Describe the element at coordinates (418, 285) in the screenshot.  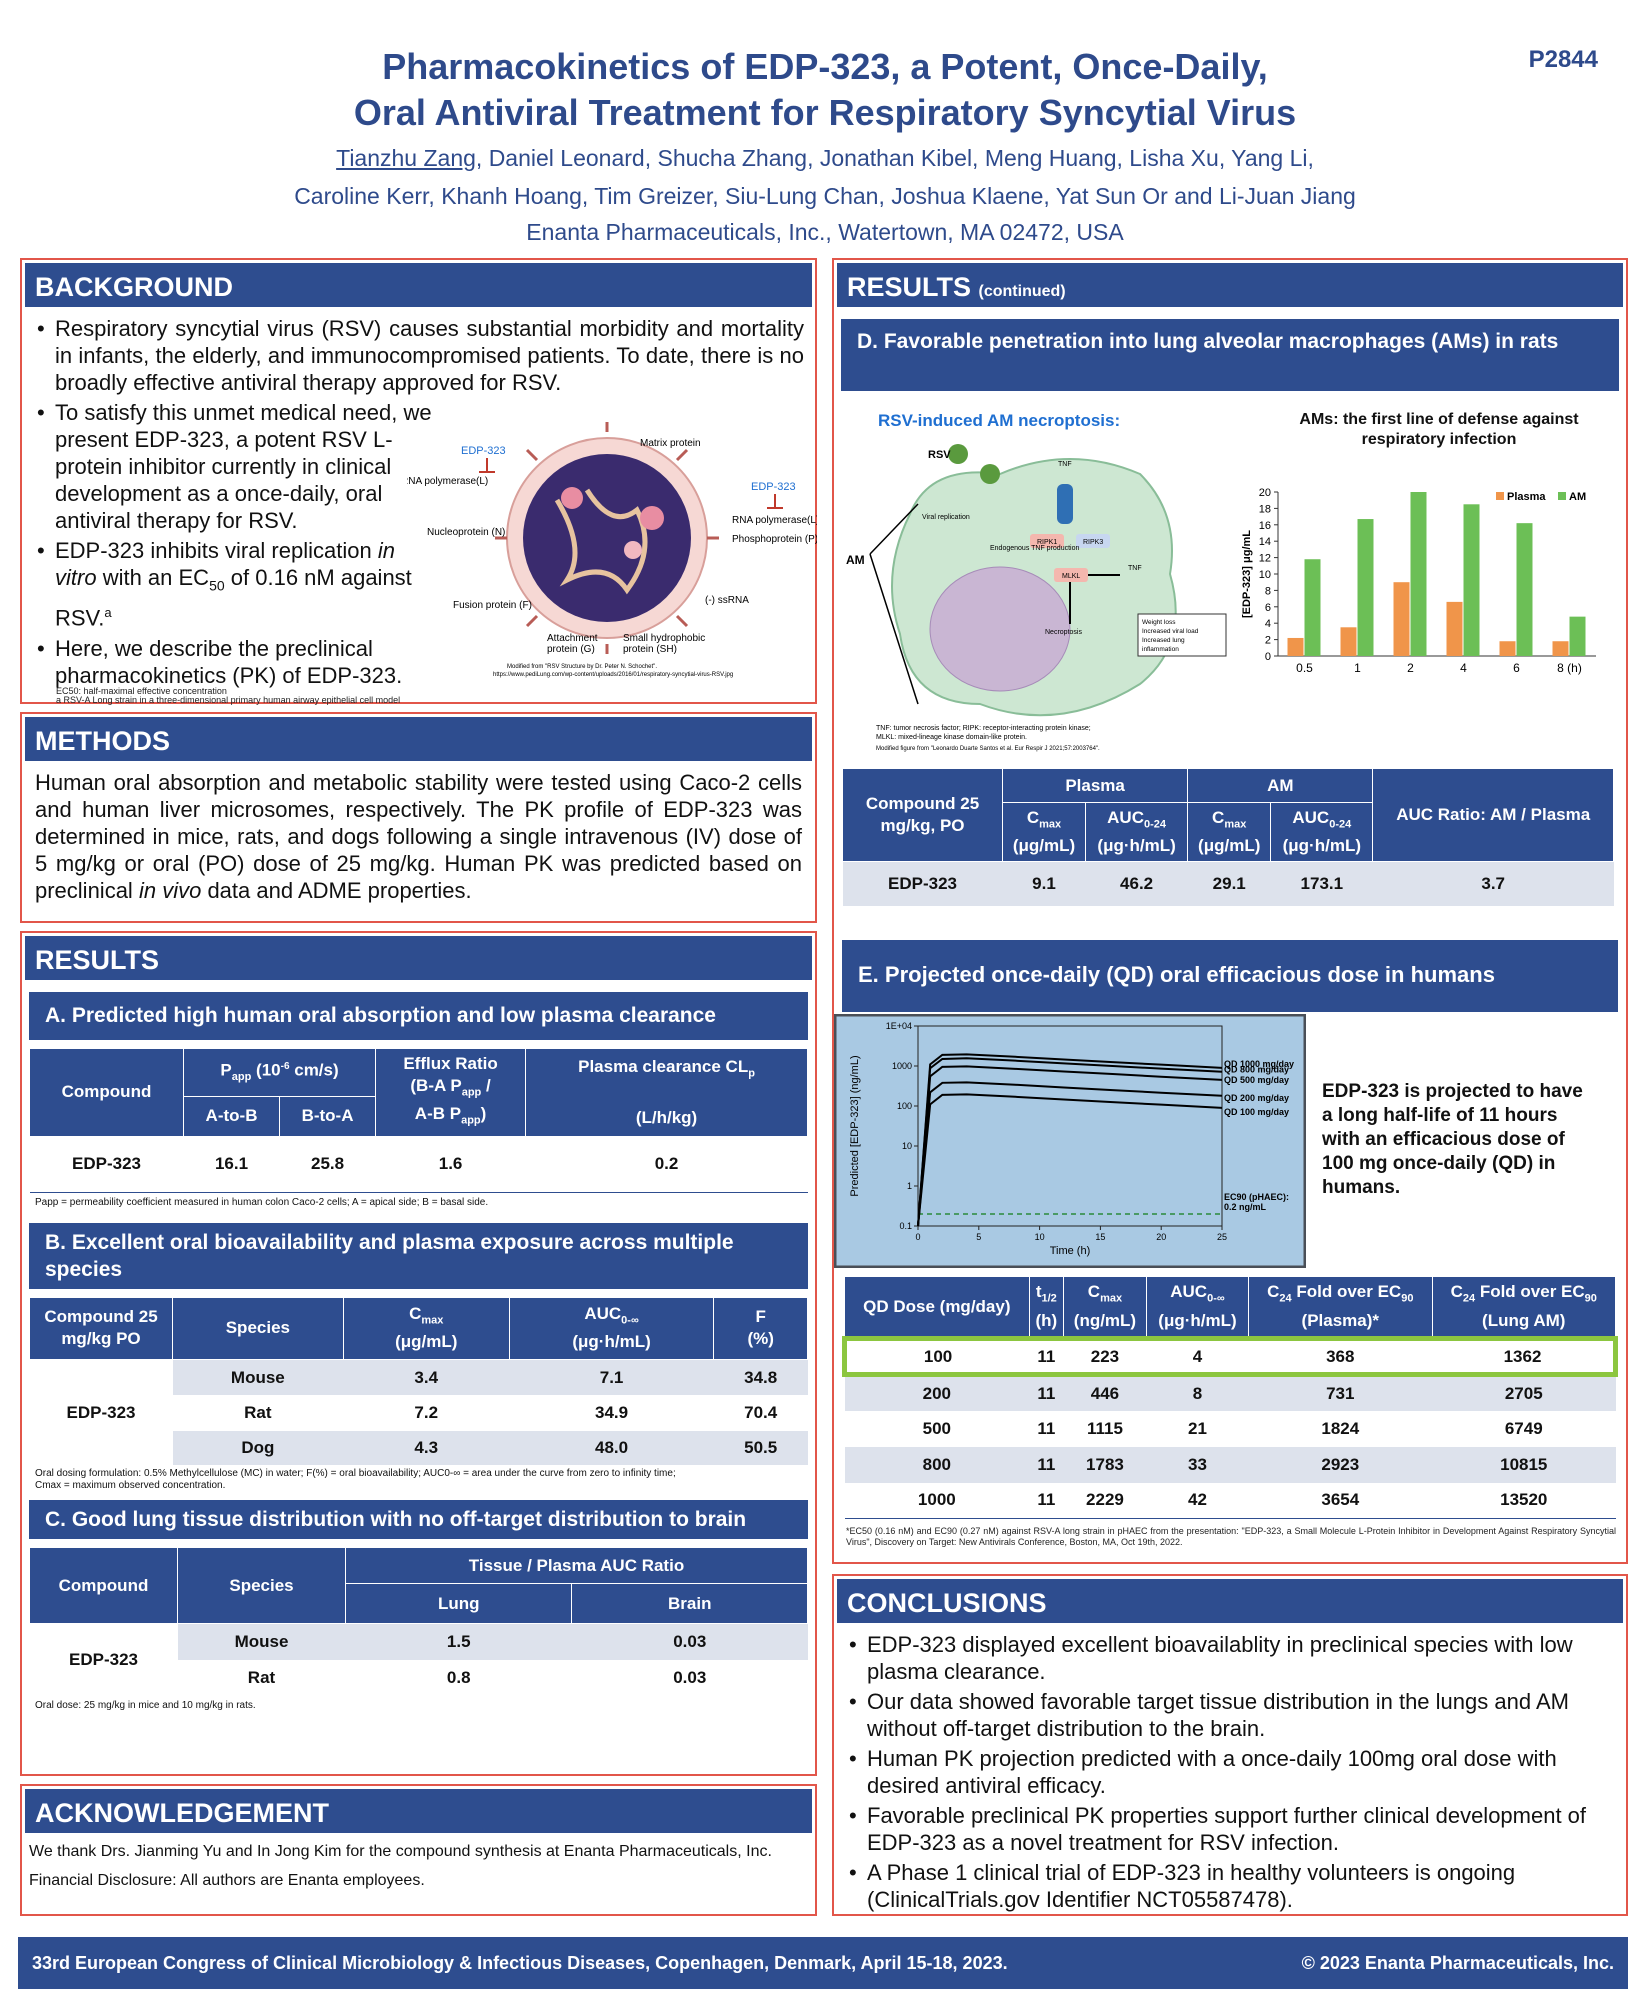
I see `background-heading: BACKGROUND` at that location.